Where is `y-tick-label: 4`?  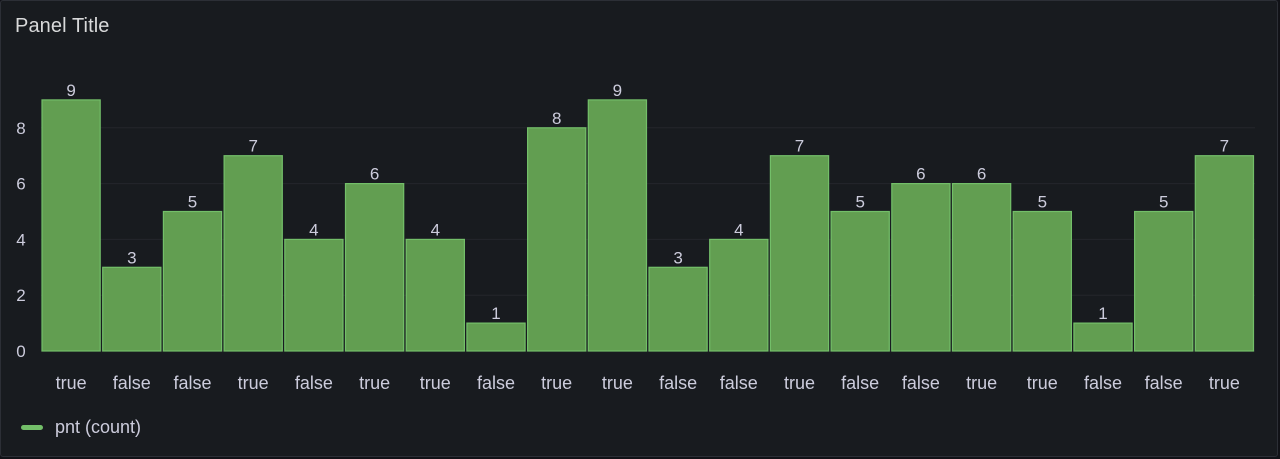 y-tick-label: 4 is located at coordinates (20, 239).